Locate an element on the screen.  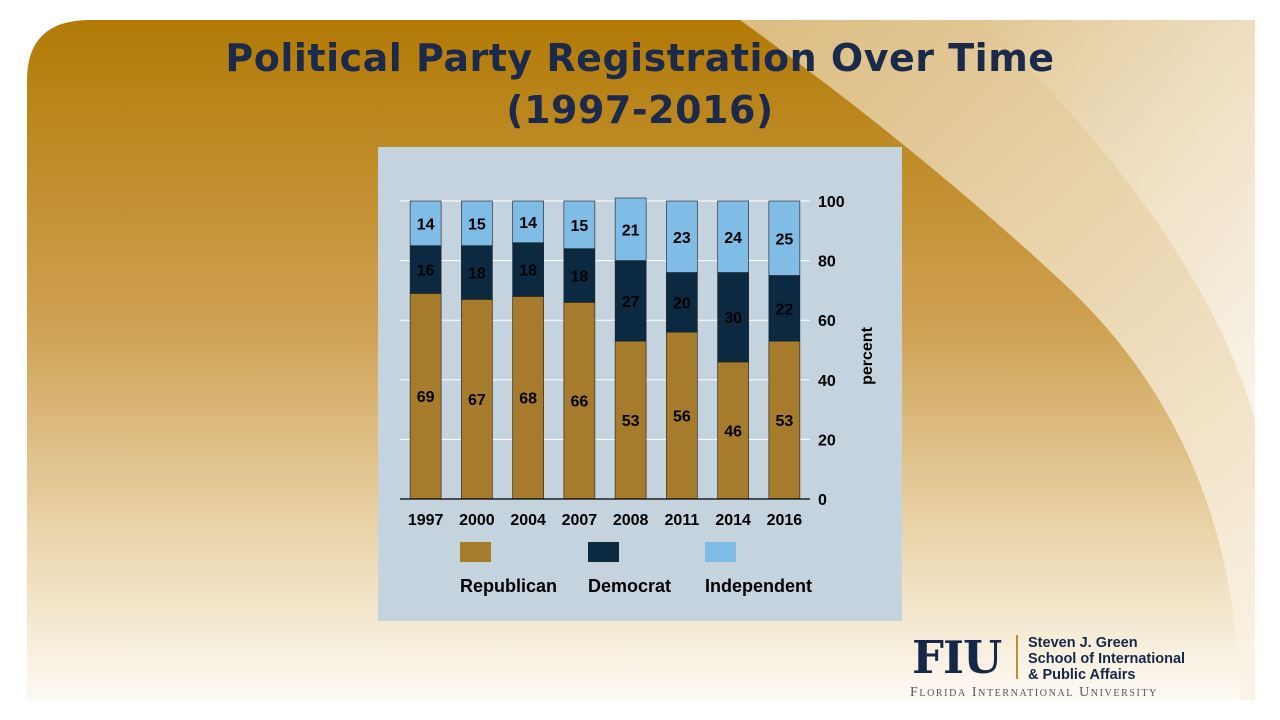
data-label-democrat-2004: 18 is located at coordinates (528, 271).